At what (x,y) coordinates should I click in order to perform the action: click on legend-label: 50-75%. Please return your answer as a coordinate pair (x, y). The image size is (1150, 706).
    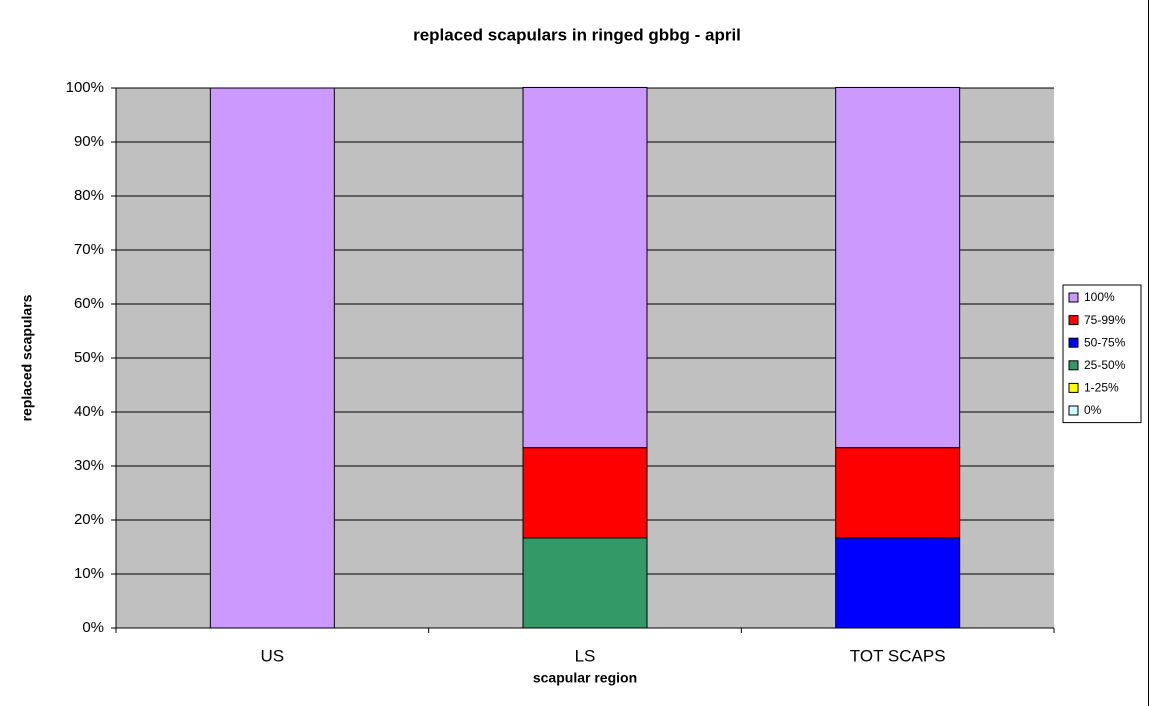
    Looking at the image, I should click on (1105, 342).